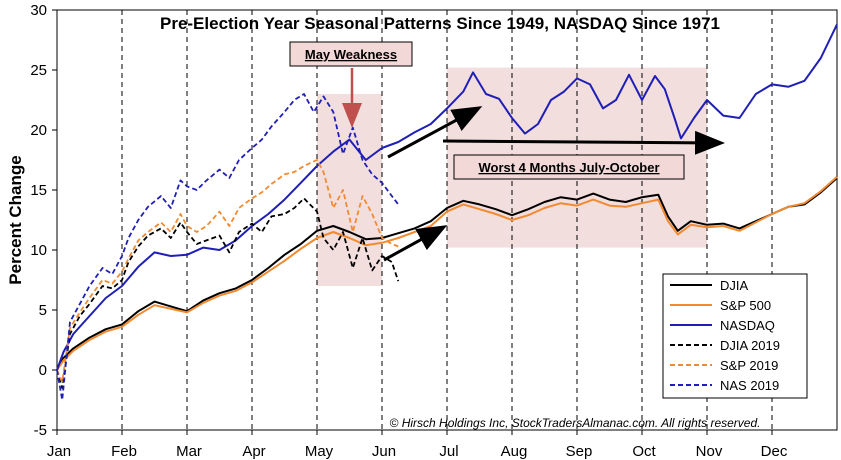  What do you see at coordinates (415, 243) in the screenshot?
I see `djia-summer-arrow` at bounding box center [415, 243].